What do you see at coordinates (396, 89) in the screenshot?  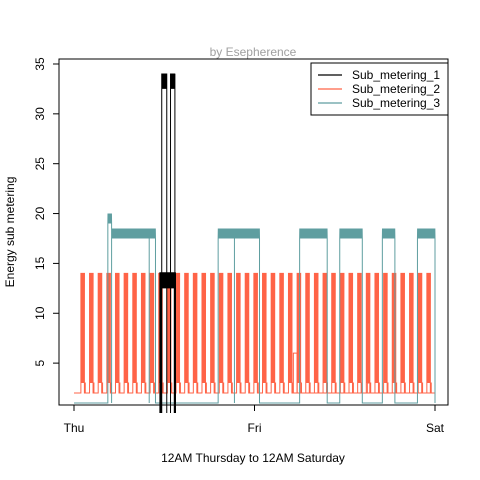 I see `legend-label-sub-metering-2: Sub_metering_2` at bounding box center [396, 89].